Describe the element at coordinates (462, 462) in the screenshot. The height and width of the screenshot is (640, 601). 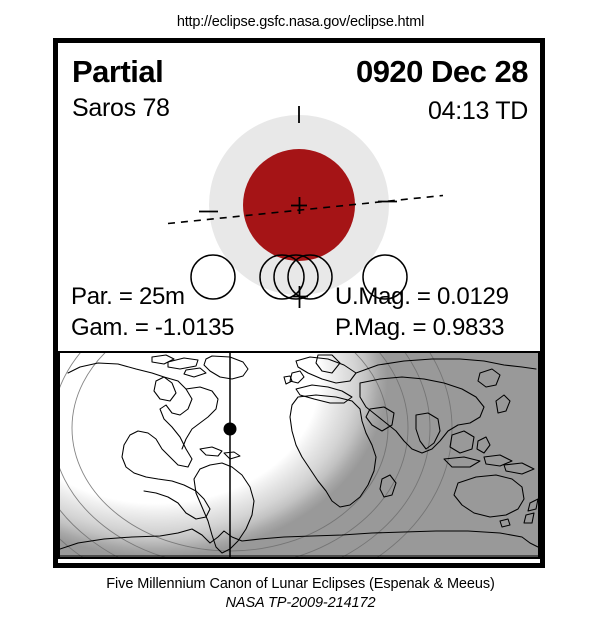
I see `coast-indonesia-a` at that location.